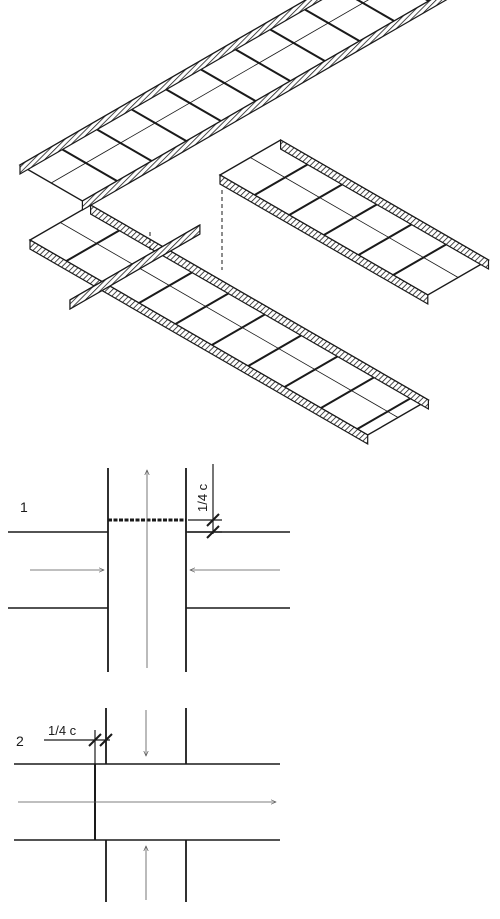  I want to click on plan-1-dimension-label: 1/4 c, so click(202, 497).